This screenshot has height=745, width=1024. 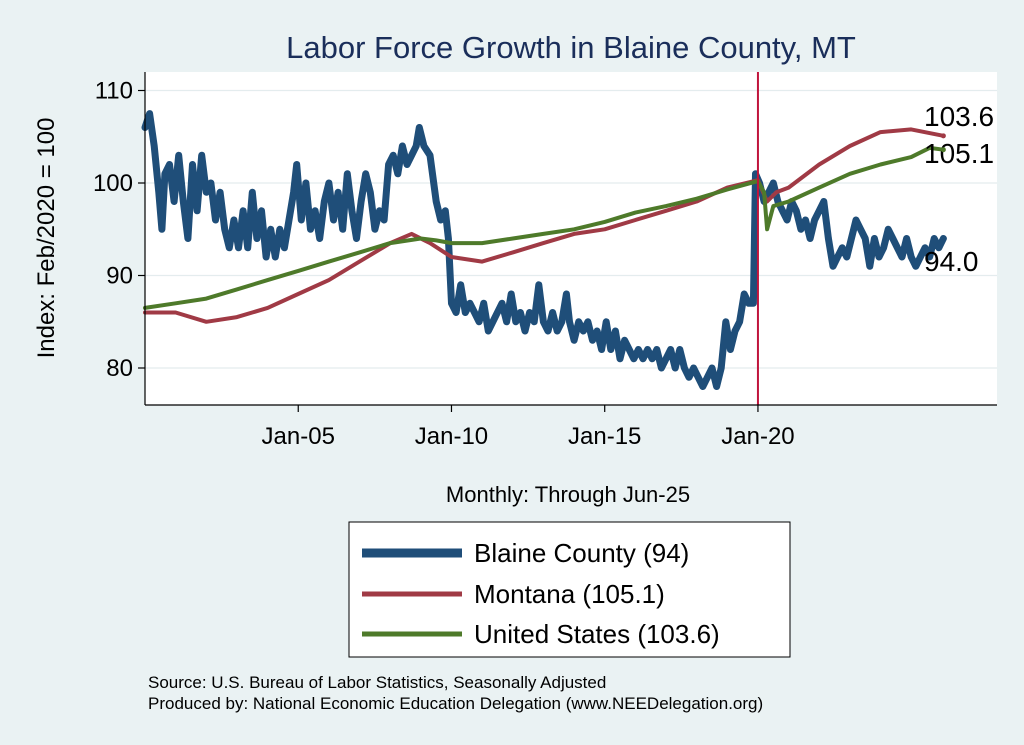 I want to click on legend-label: United States (103.6), so click(x=597, y=634).